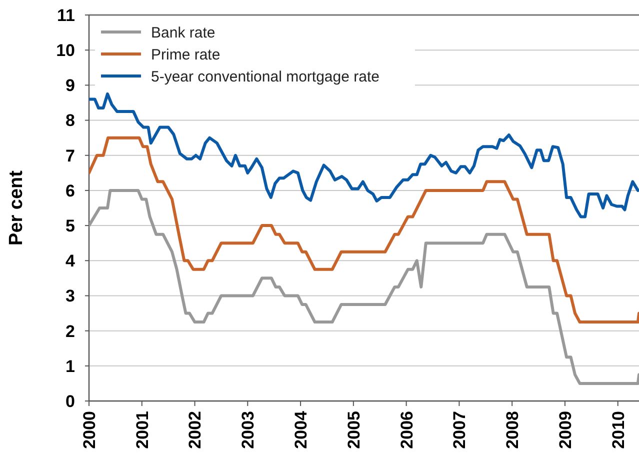 The height and width of the screenshot is (466, 639). What do you see at coordinates (406, 430) in the screenshot?
I see `x-tick-label: 2006` at bounding box center [406, 430].